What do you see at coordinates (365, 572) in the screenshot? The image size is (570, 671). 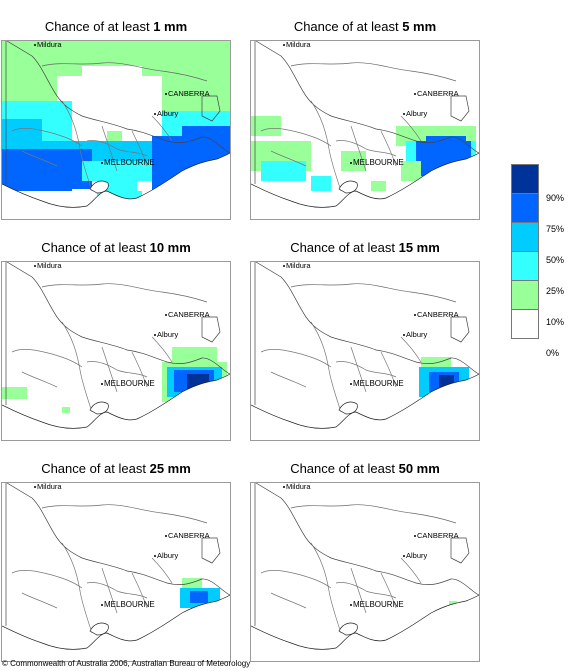 I see `map-50mm: Mildura CANBERRA Albury MELBOURNE` at bounding box center [365, 572].